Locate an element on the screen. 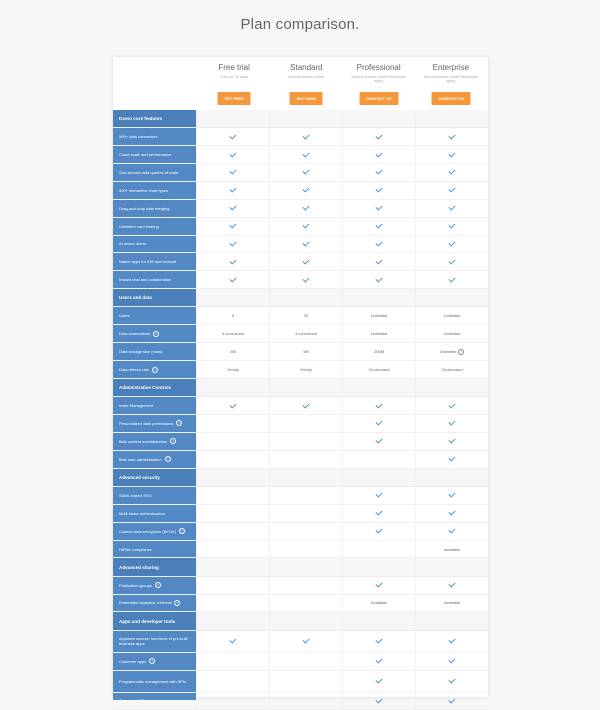 This screenshot has width=600, height=710. feature-label: Connector IDE is located at coordinates (154, 701).